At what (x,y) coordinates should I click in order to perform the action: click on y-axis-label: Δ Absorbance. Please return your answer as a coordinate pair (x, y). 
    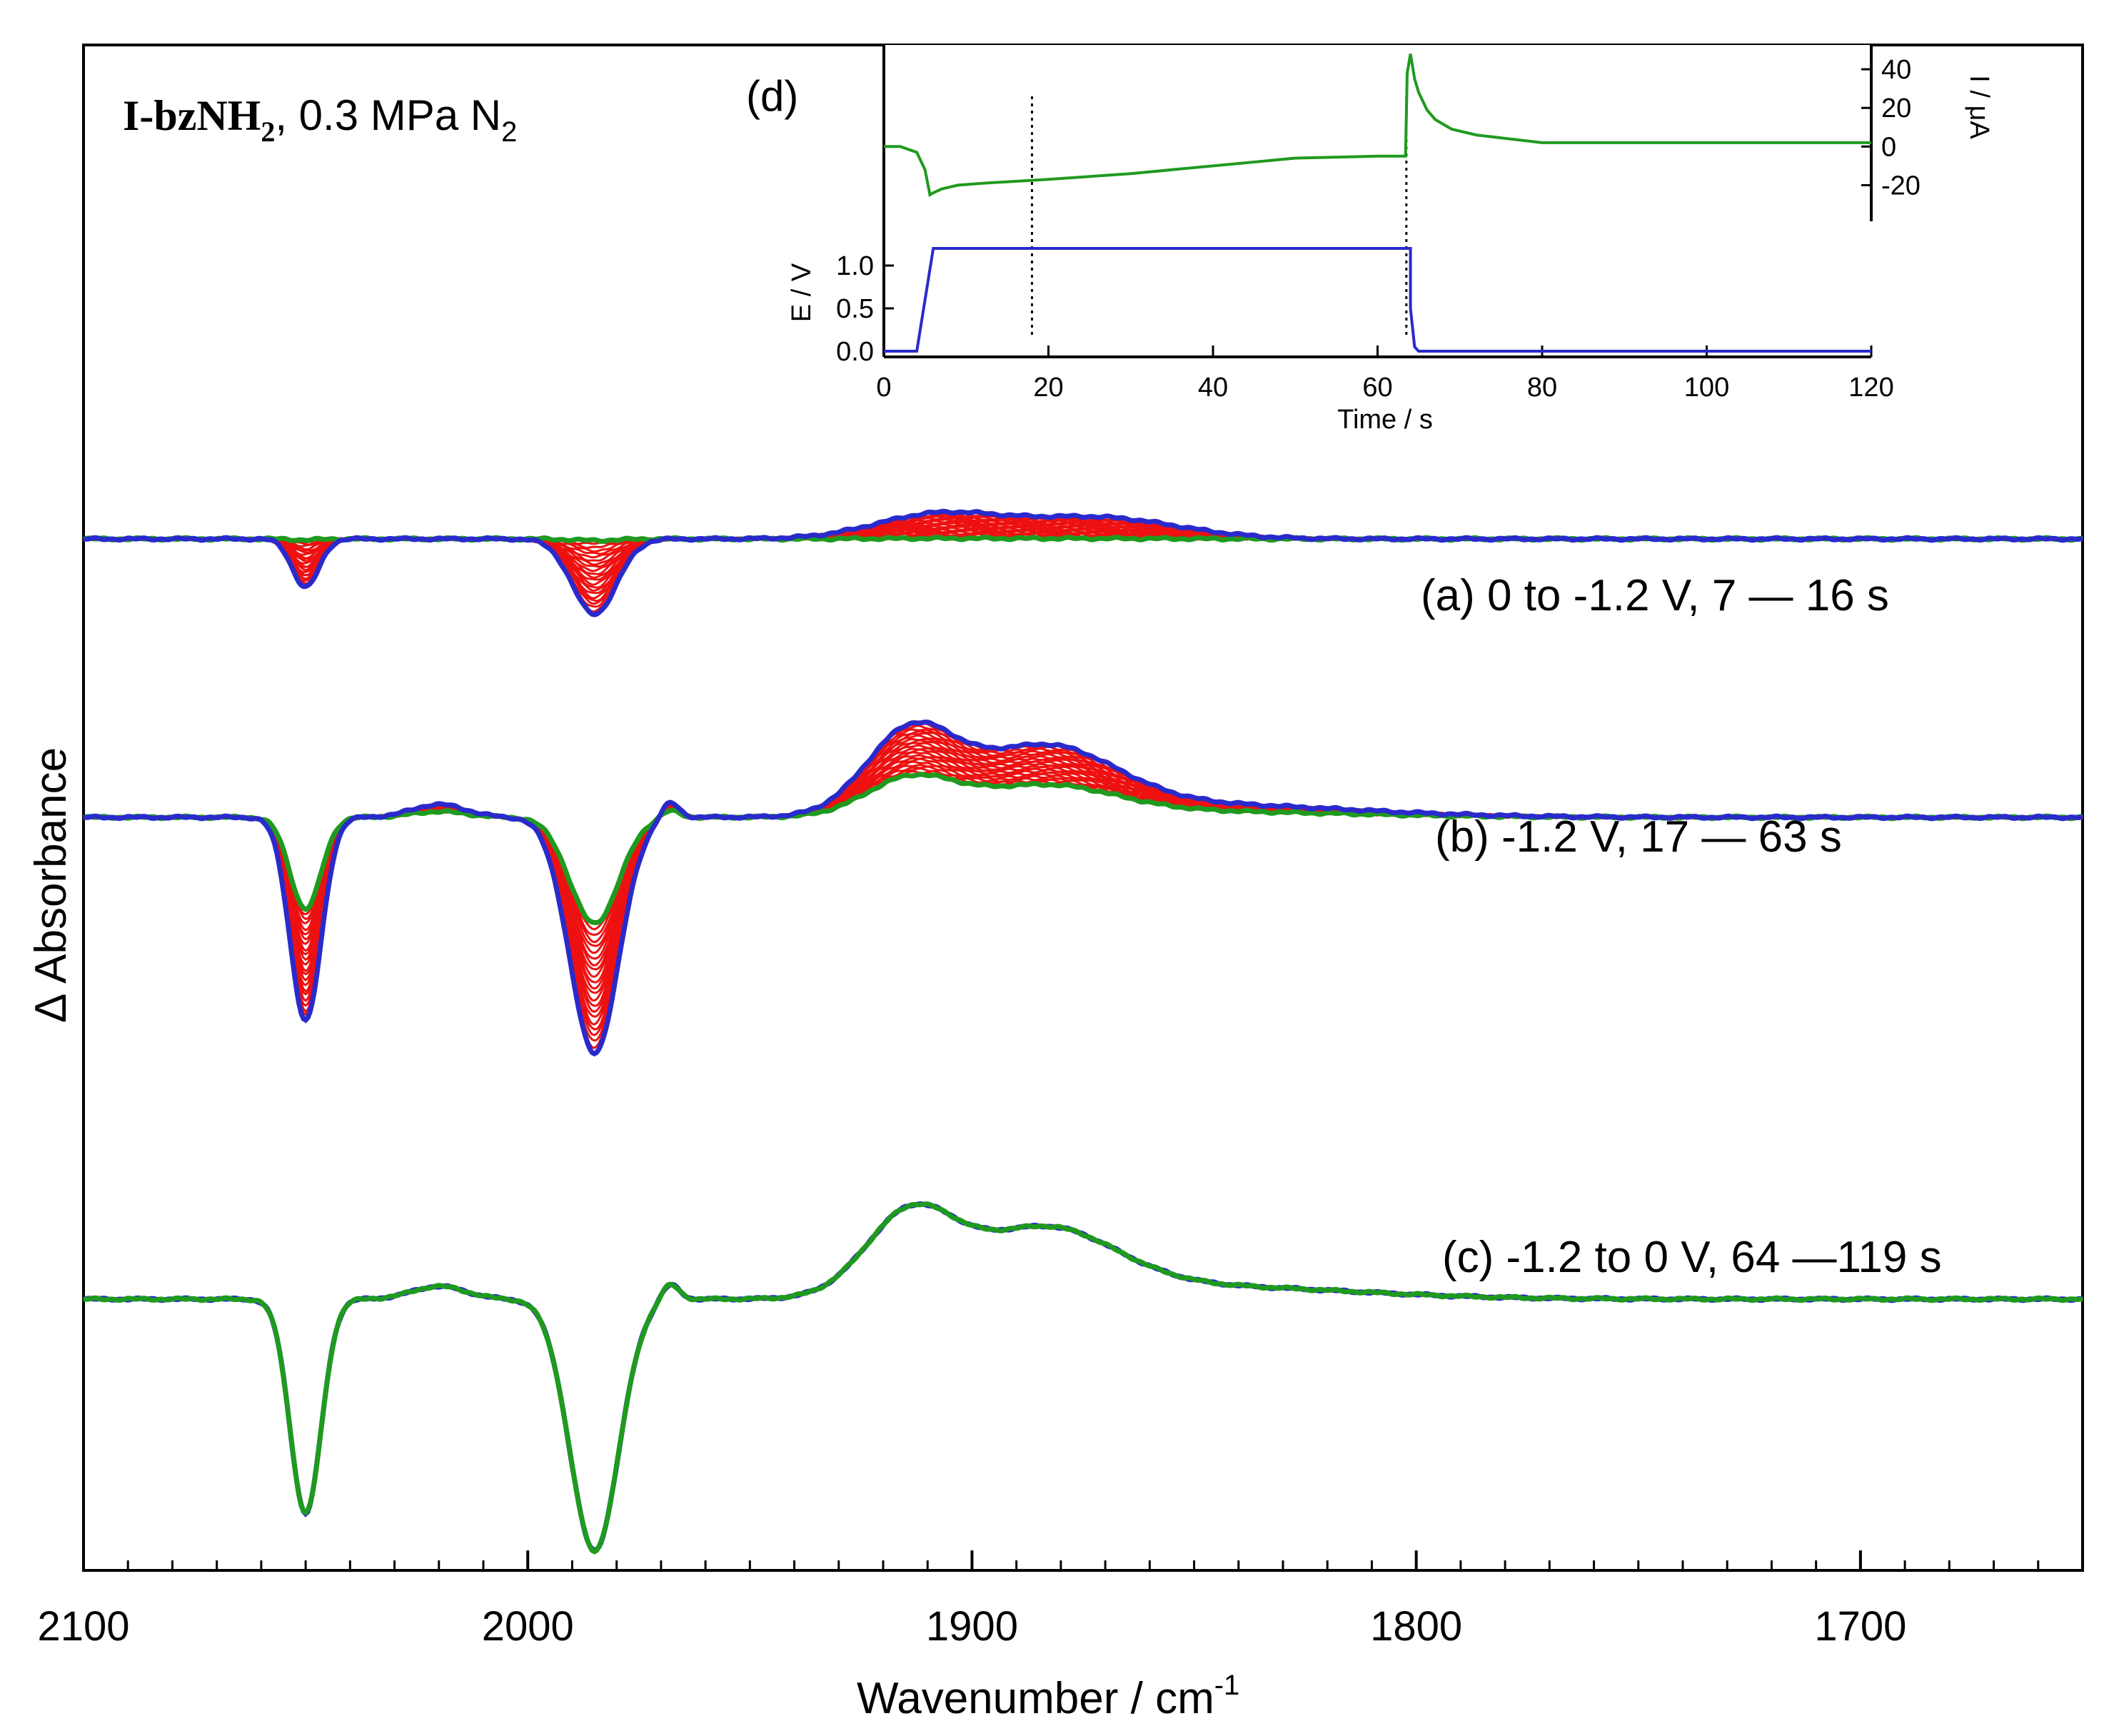
    Looking at the image, I should click on (51, 885).